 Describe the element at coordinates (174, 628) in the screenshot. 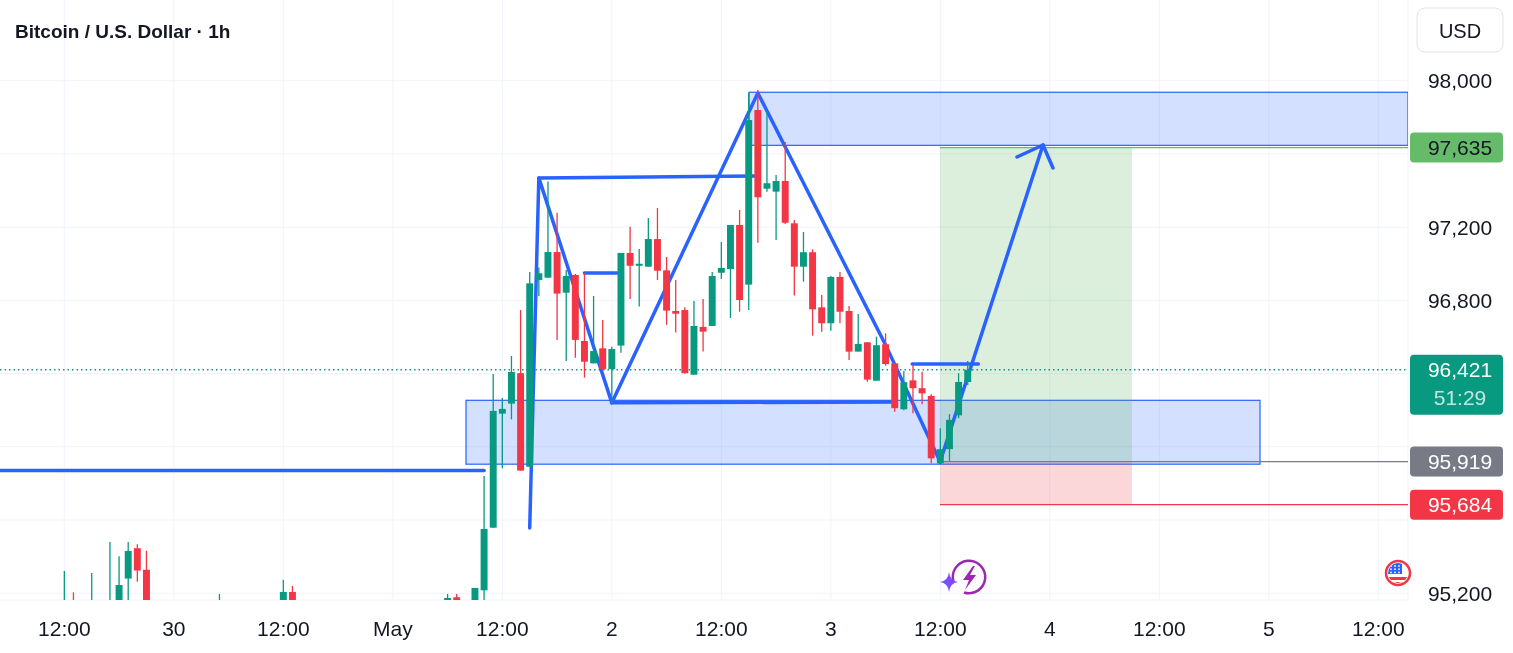

I see `x-tick-label: 30` at that location.